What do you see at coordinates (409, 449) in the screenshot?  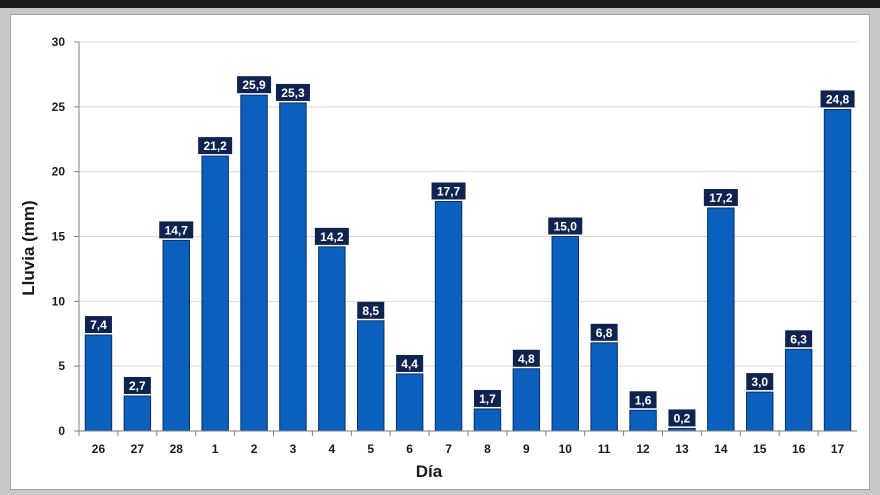 I see `x-tick-label: 6` at bounding box center [409, 449].